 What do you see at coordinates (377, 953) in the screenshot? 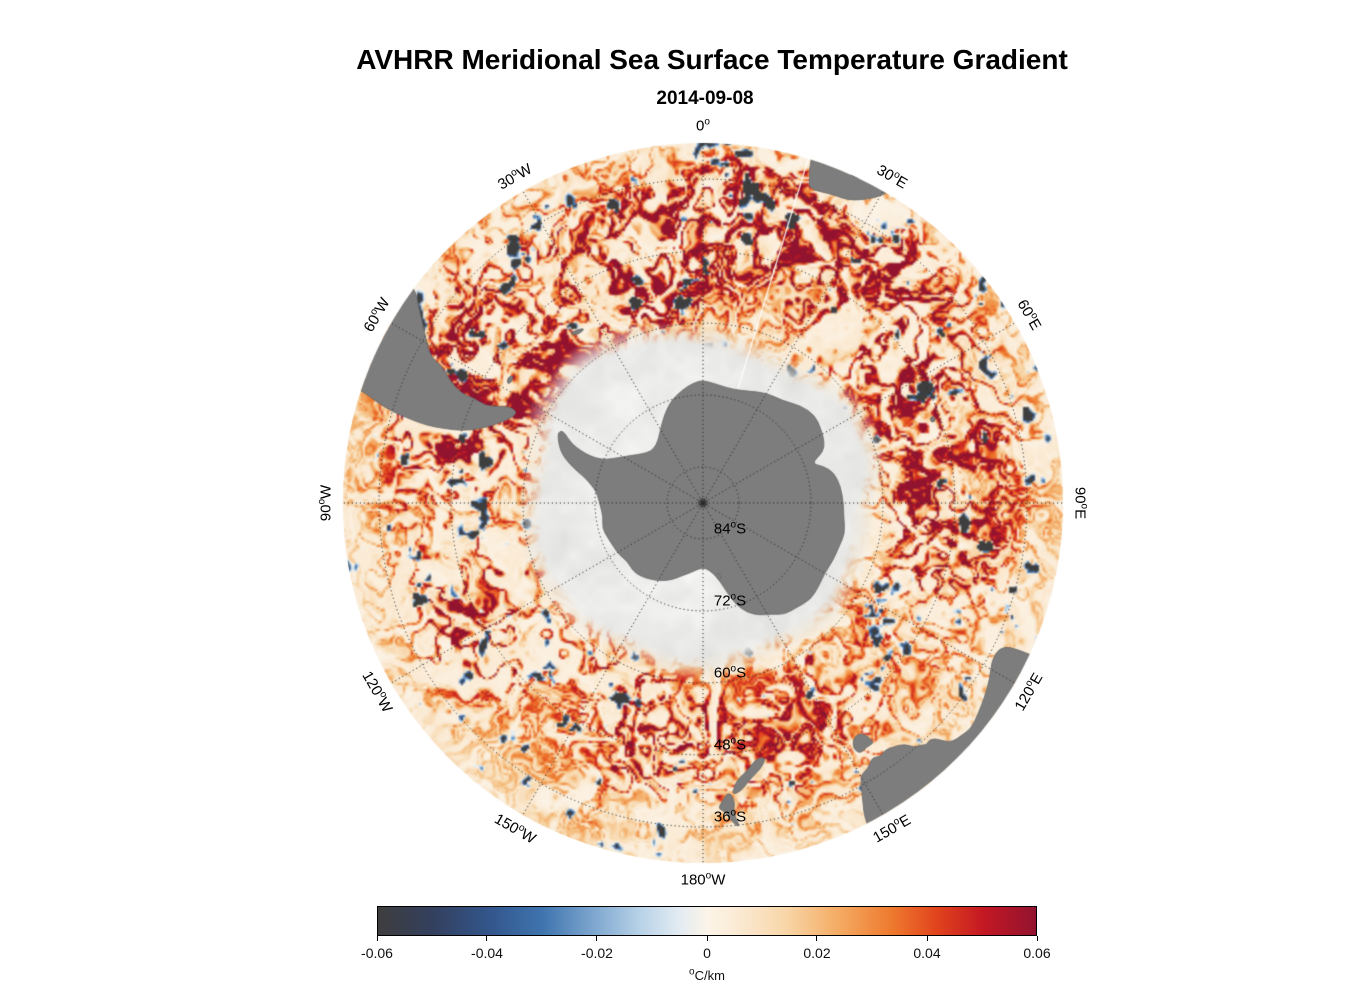
I see `colorbar-tick-label--0.06: -0.06` at bounding box center [377, 953].